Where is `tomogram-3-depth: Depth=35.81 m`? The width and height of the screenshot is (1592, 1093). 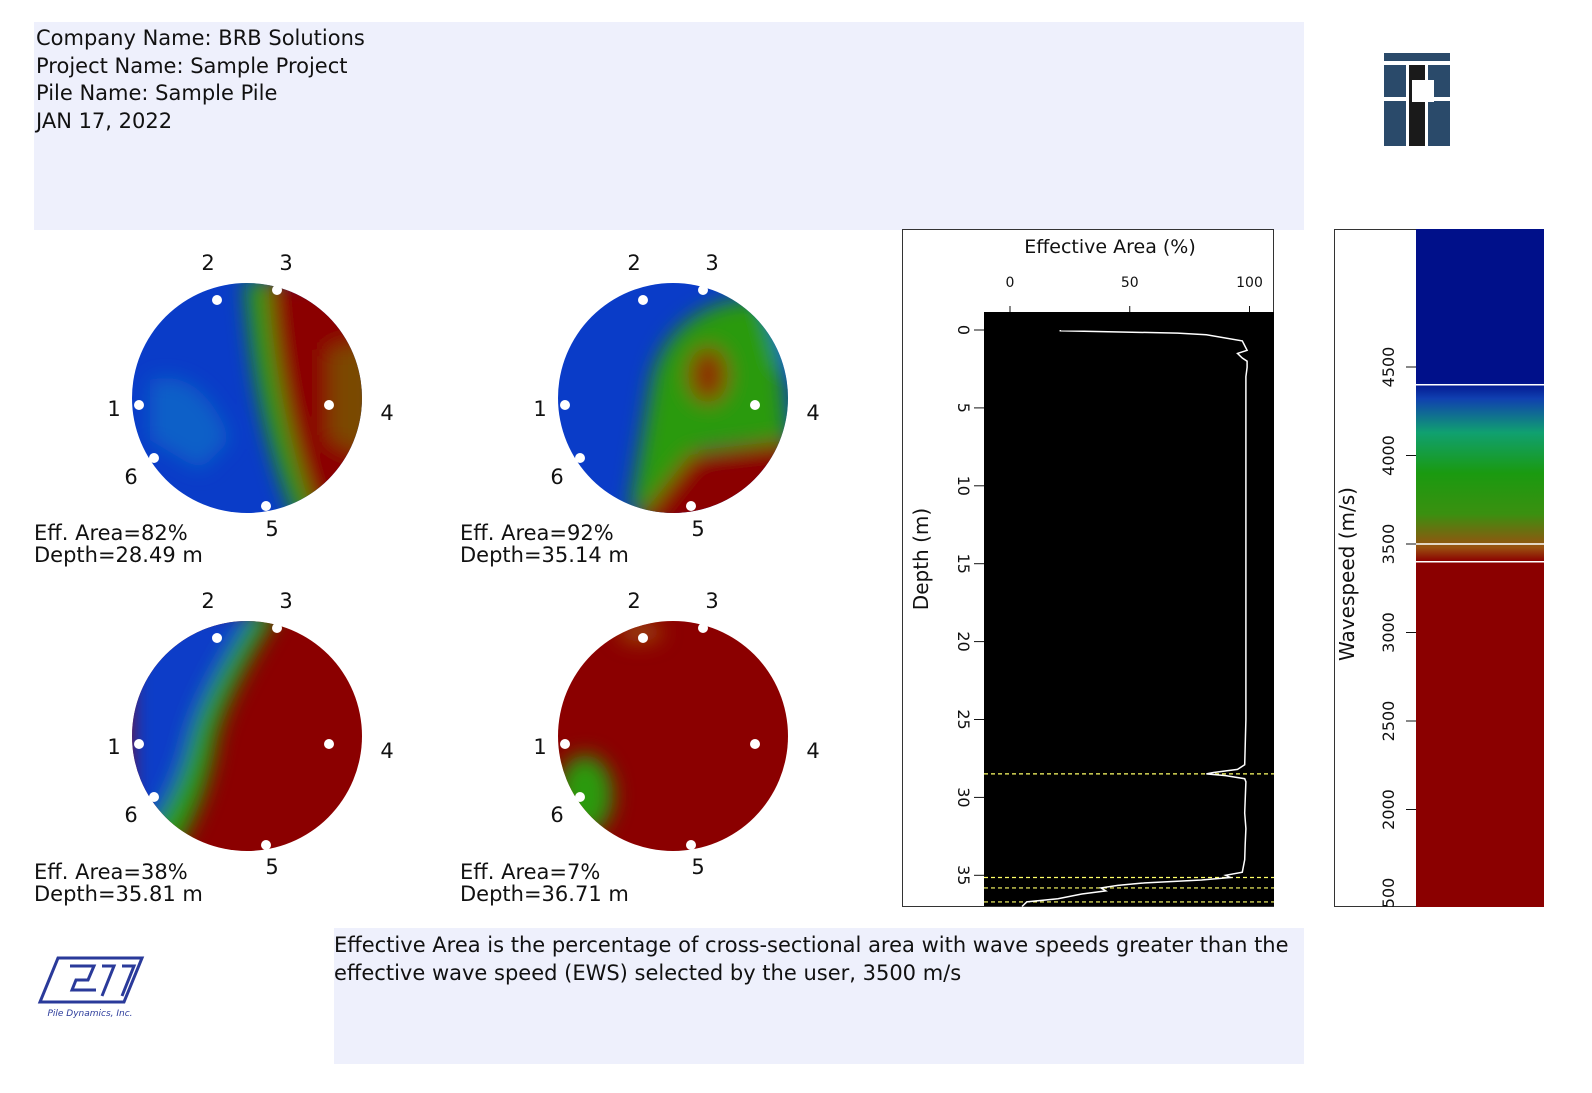 tomogram-3-depth: Depth=35.81 m is located at coordinates (118, 894).